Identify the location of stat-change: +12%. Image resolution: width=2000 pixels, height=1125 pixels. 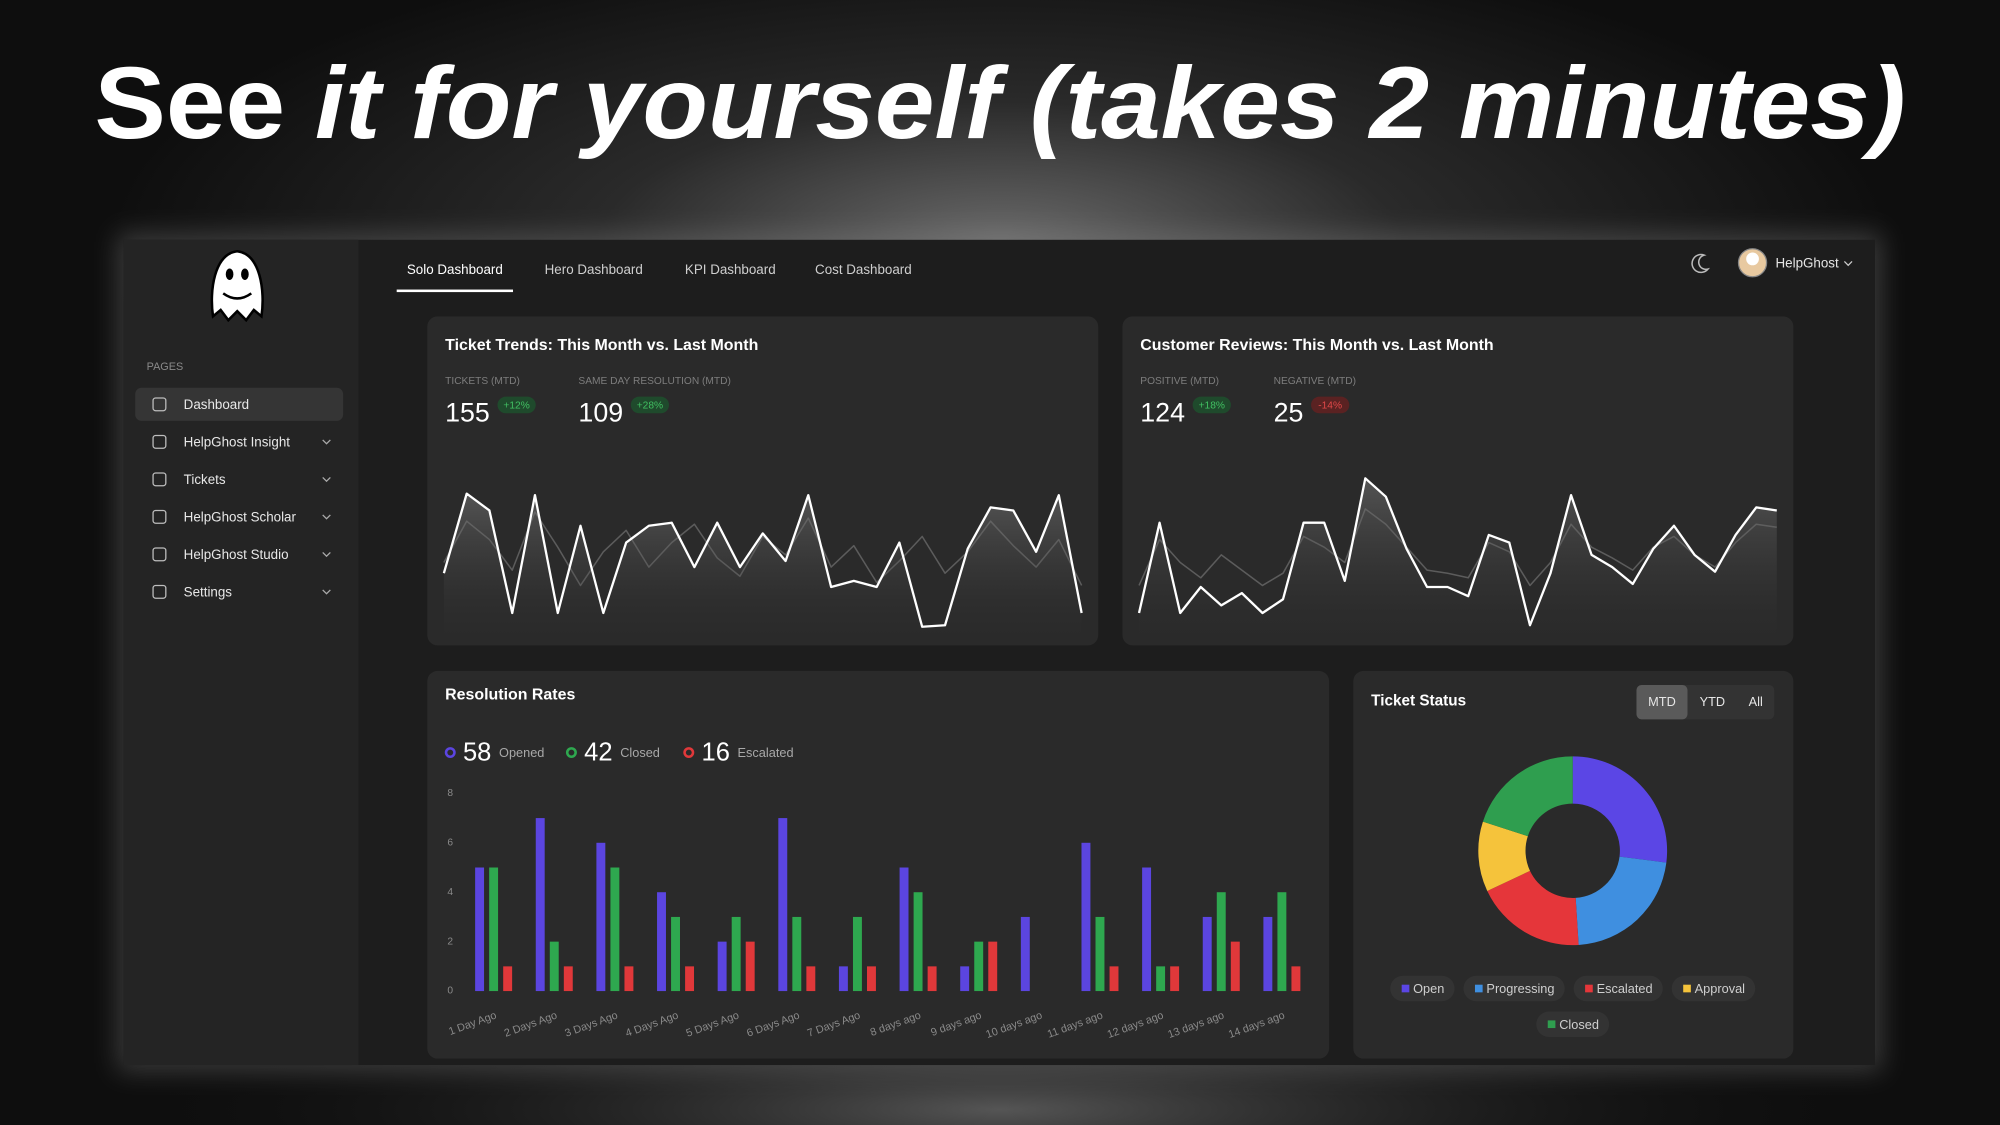
(516, 405).